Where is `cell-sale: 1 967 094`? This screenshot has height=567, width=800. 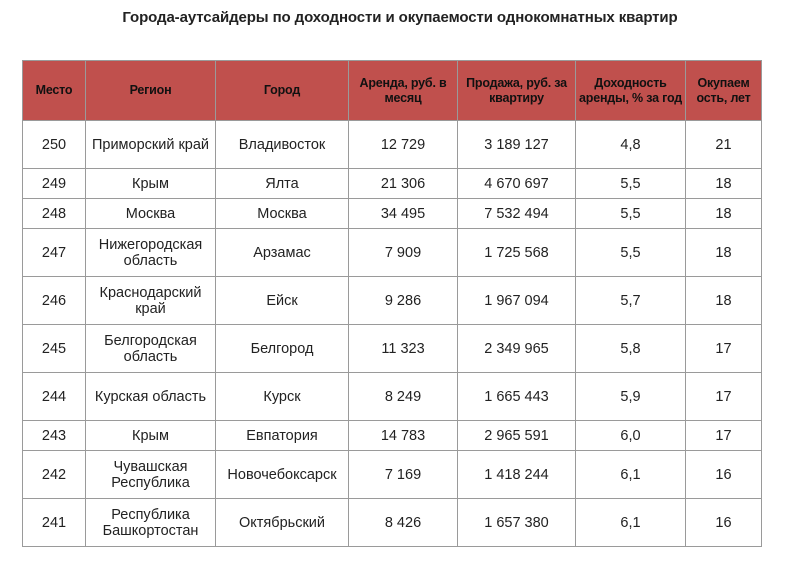
cell-sale: 1 967 094 is located at coordinates (516, 300).